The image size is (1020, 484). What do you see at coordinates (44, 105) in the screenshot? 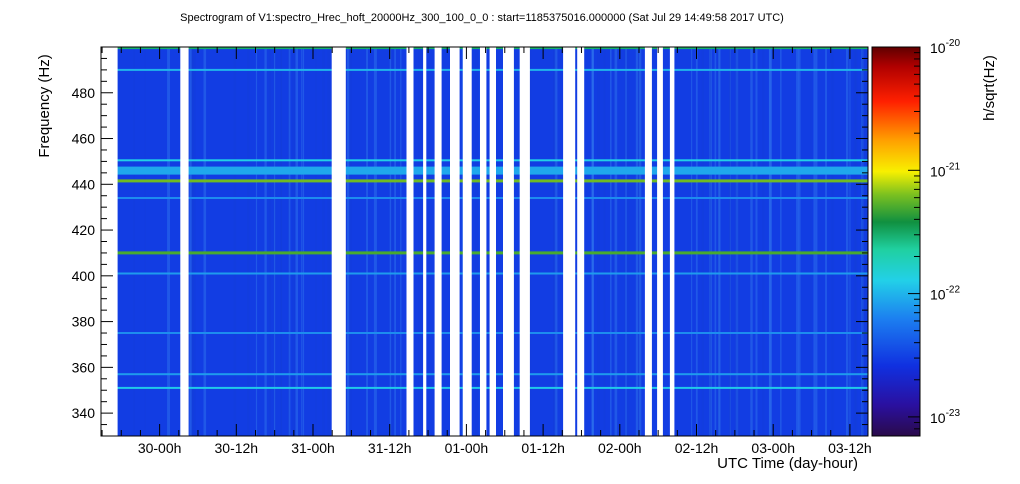
I see `y-axis-label: Frequency (Hz)` at bounding box center [44, 105].